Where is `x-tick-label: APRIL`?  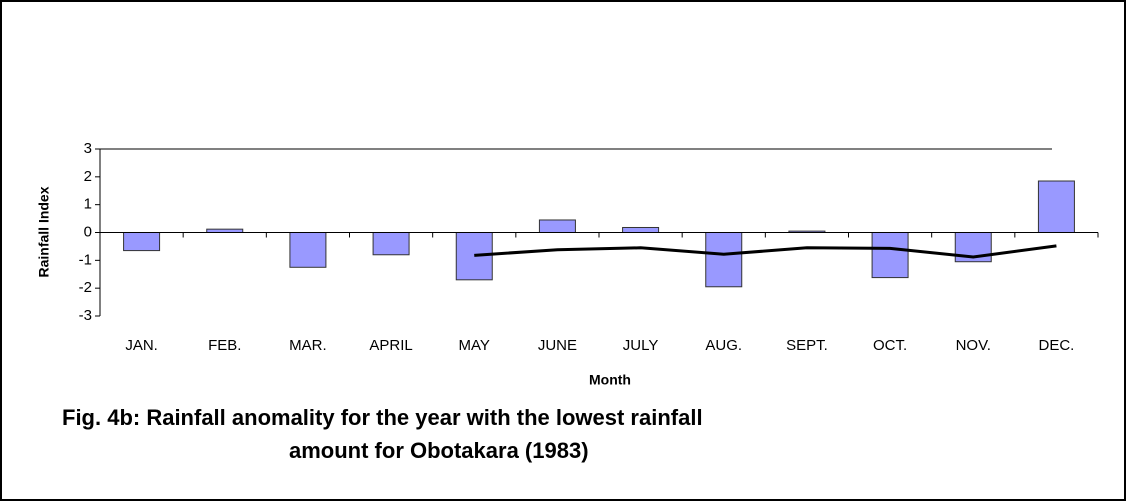
x-tick-label: APRIL is located at coordinates (390, 345).